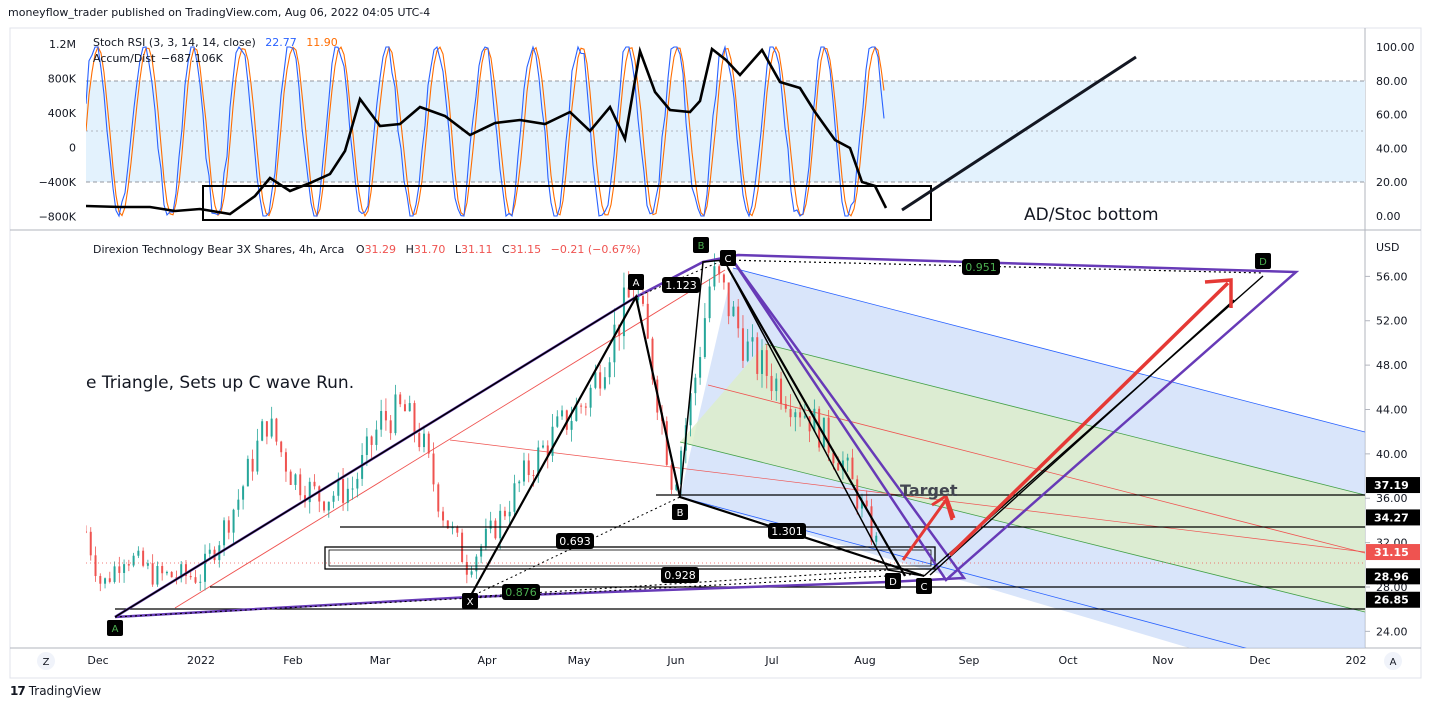  Describe the element at coordinates (1388, 247) in the screenshot. I see `currency-label: USD` at that location.